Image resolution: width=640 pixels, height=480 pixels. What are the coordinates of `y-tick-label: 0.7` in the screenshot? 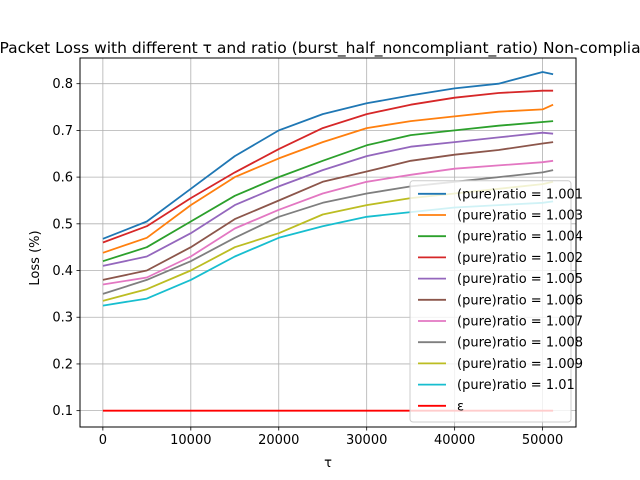 It's located at (62, 131).